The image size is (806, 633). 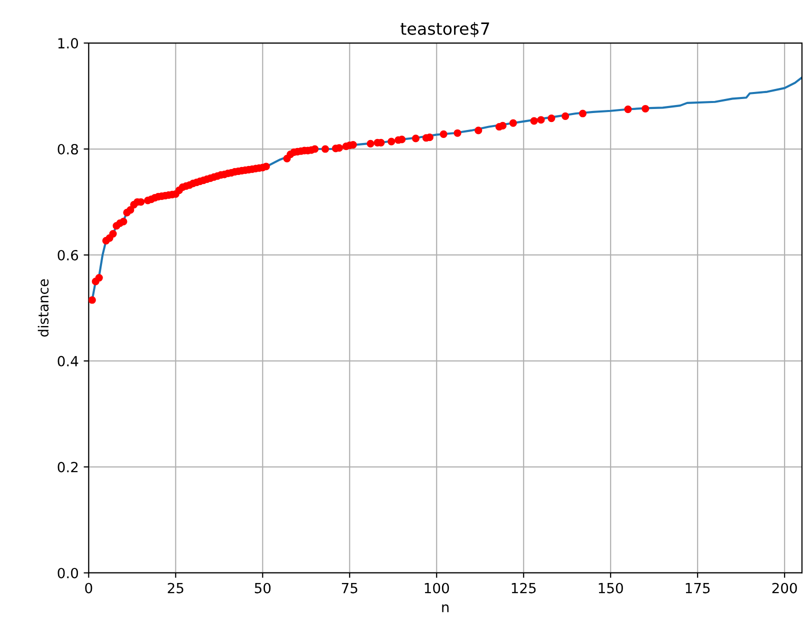 I want to click on x-tick-label: 75, so click(x=350, y=588).